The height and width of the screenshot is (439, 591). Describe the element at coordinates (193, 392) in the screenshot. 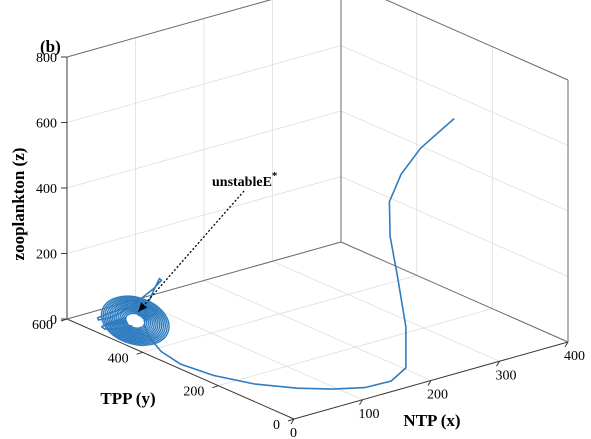

I see `y-tick-label: 200` at that location.